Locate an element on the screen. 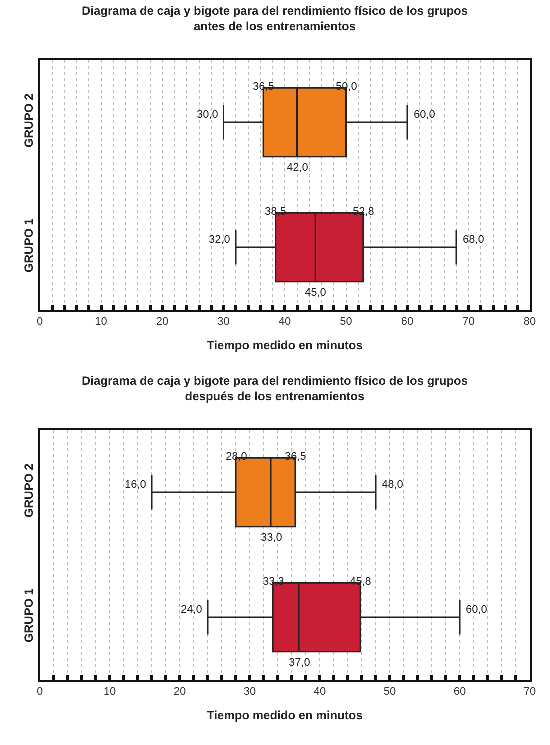  text: 37,0 is located at coordinates (299, 663).